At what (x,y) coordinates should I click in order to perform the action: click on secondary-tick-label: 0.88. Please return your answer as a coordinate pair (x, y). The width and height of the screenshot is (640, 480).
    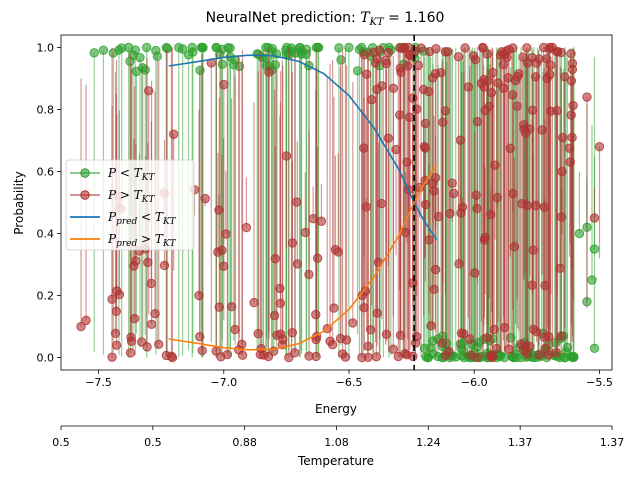
    Looking at the image, I should click on (244, 442).